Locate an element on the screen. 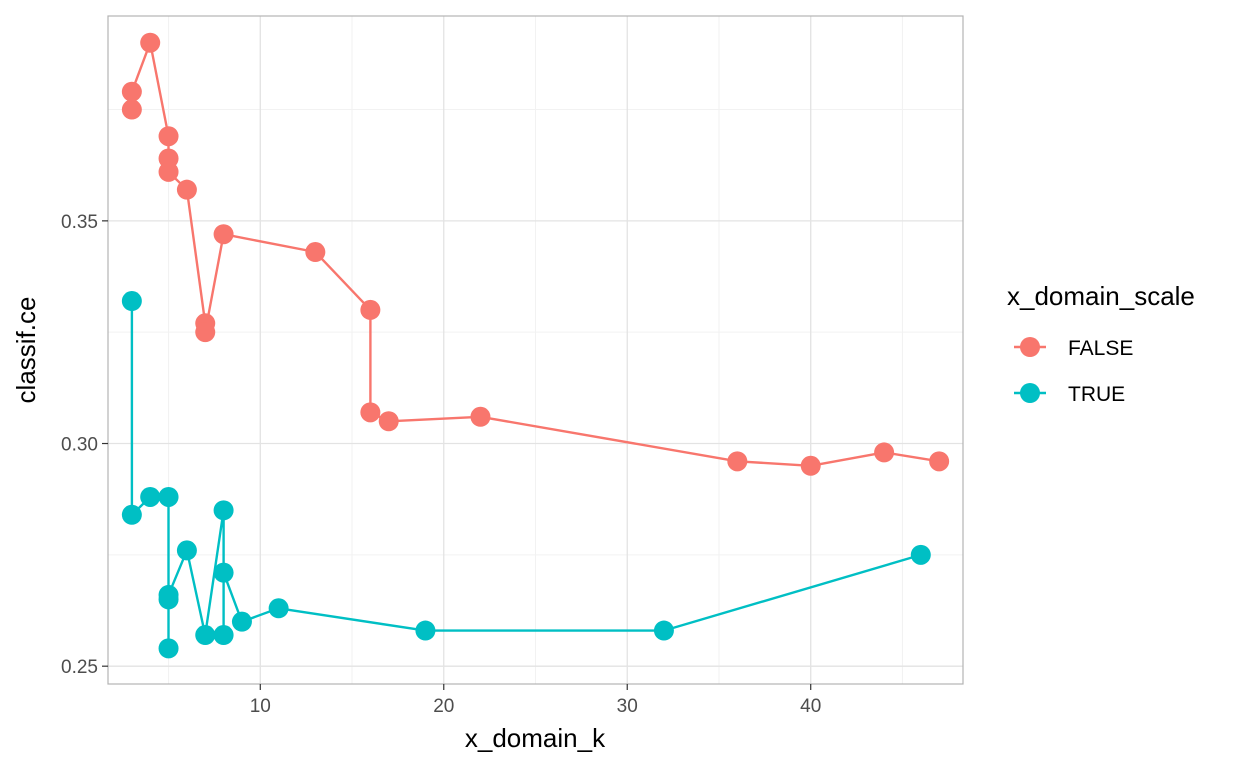  x-tick-label: 40 is located at coordinates (810, 706).